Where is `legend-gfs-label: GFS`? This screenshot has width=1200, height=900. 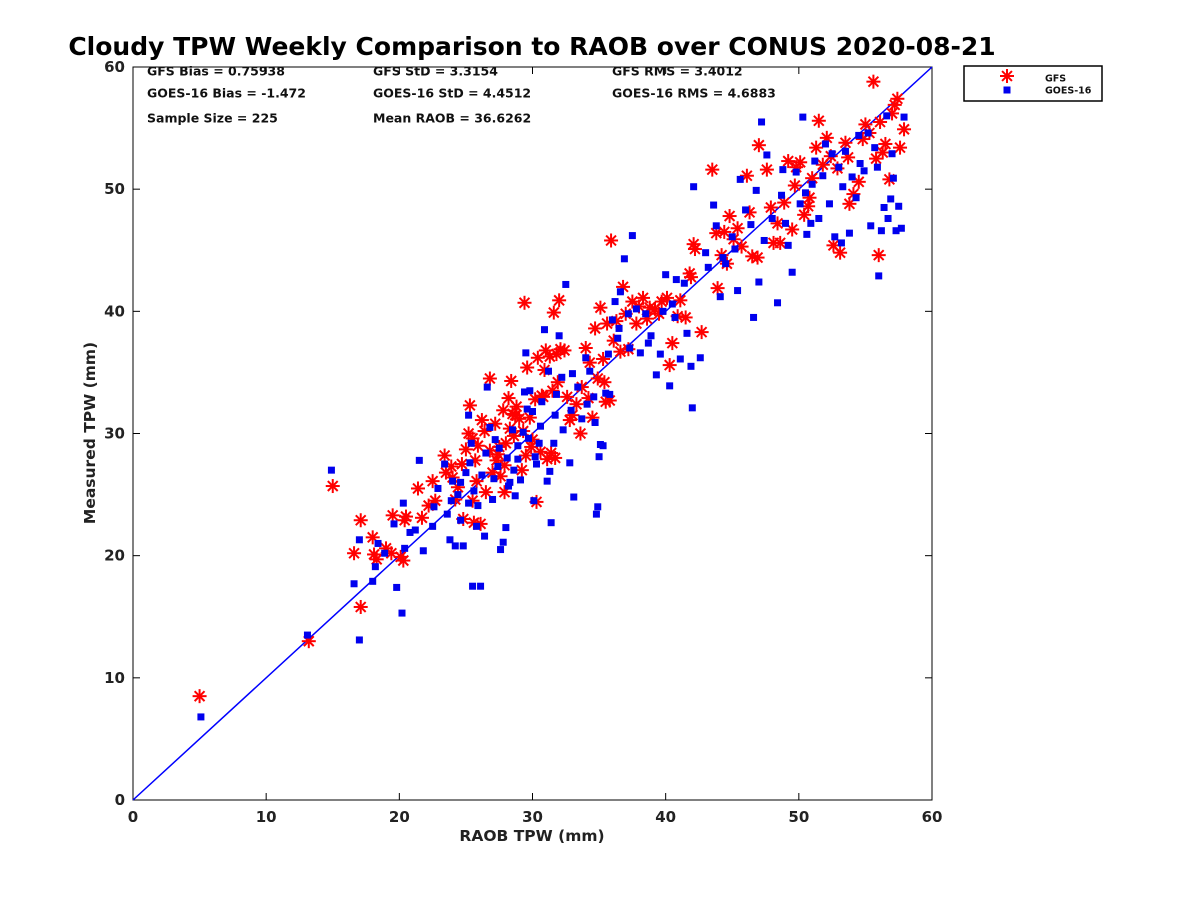 legend-gfs-label: GFS is located at coordinates (1055, 79).